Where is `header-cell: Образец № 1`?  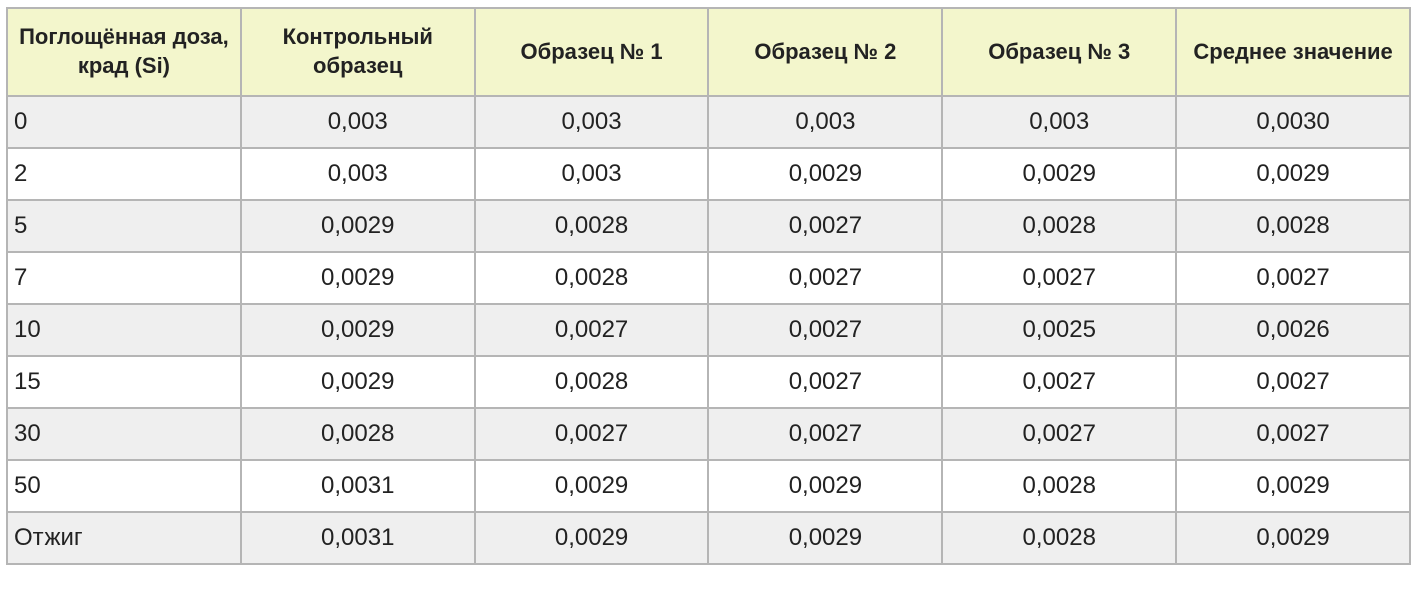
header-cell: Образец № 1 is located at coordinates (591, 52).